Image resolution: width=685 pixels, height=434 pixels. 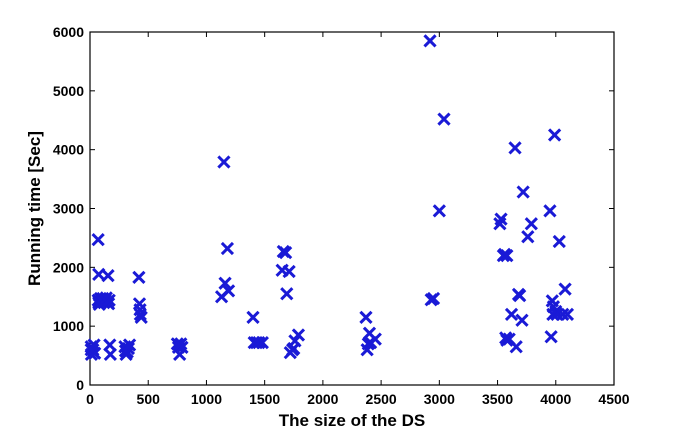 What do you see at coordinates (322, 399) in the screenshot?
I see `x-tick-label: 2000` at bounding box center [322, 399].